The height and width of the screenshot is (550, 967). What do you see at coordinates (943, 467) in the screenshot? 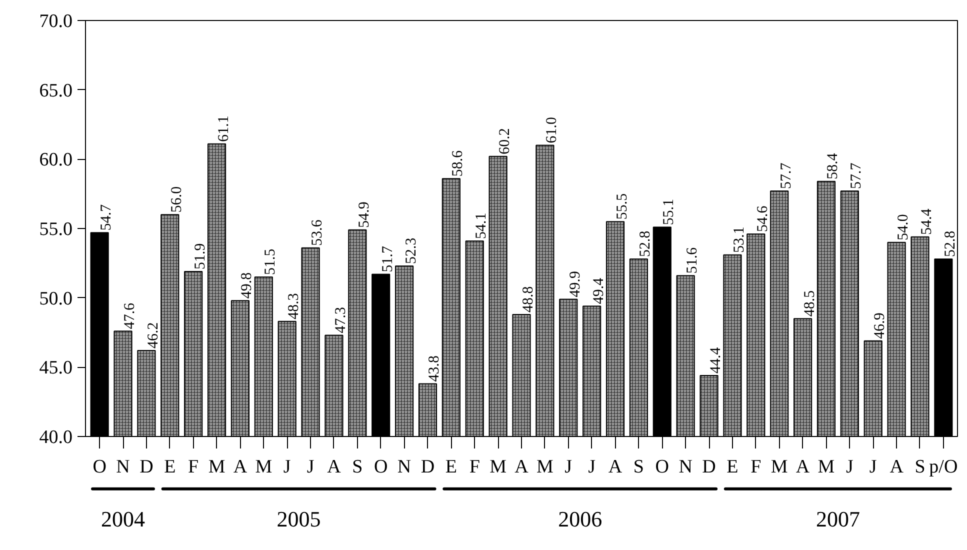
I see `x-tick-label: p/O` at bounding box center [943, 467].